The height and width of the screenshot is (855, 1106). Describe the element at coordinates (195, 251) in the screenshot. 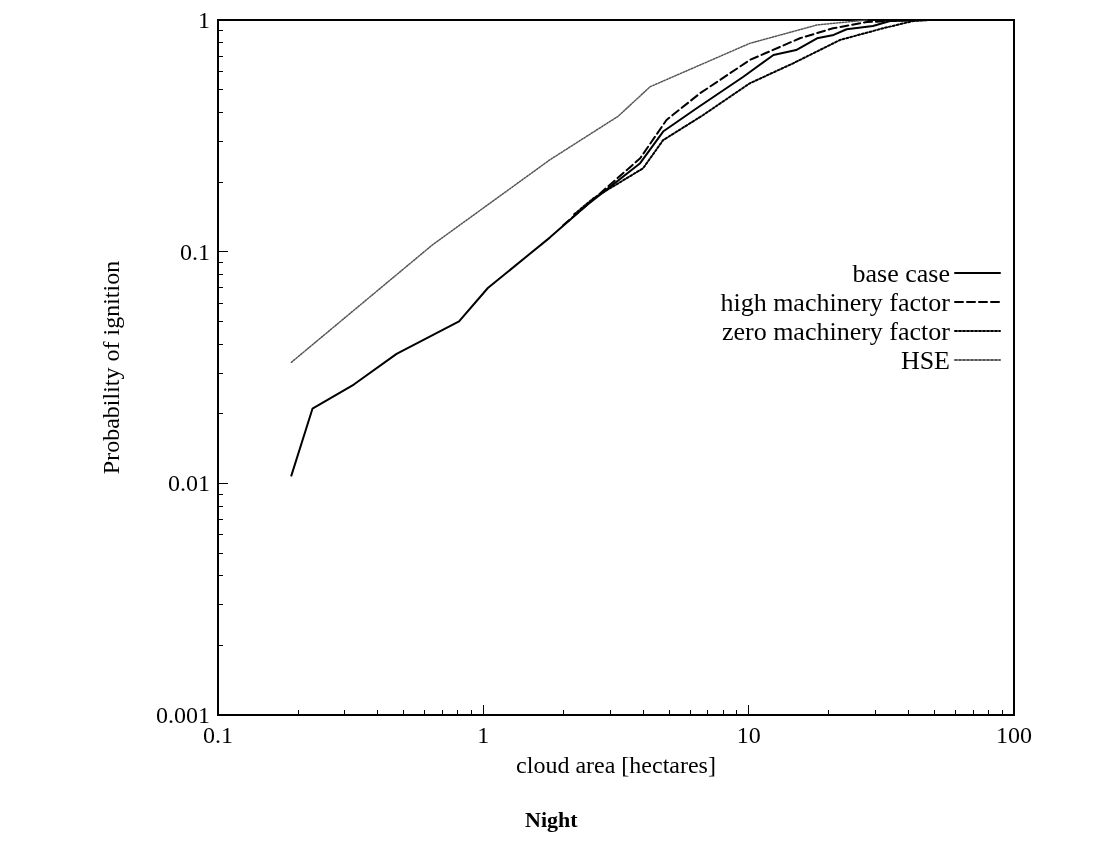

I see `y-tick-label: 0.1` at that location.